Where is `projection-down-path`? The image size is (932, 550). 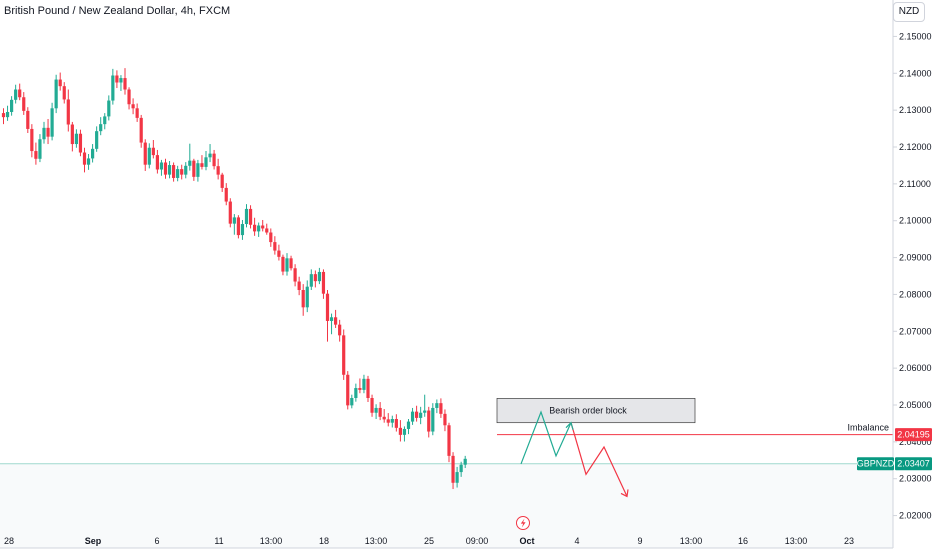 projection-down-path is located at coordinates (599, 459).